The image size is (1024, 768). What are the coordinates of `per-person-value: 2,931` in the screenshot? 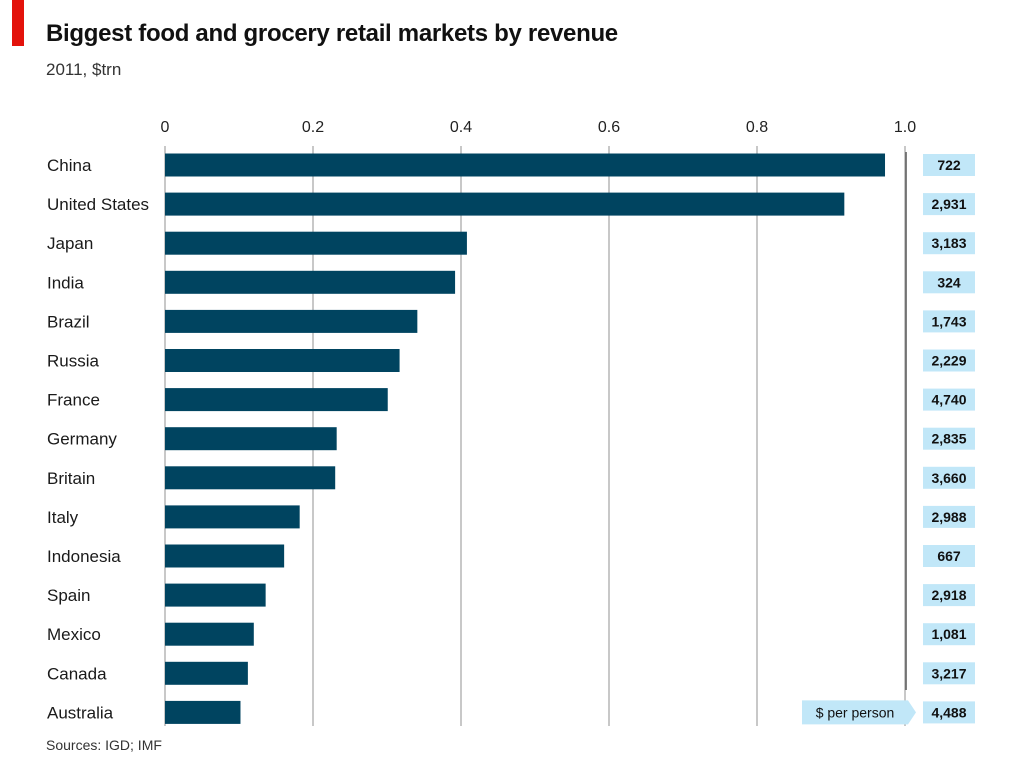 It's located at (948, 204).